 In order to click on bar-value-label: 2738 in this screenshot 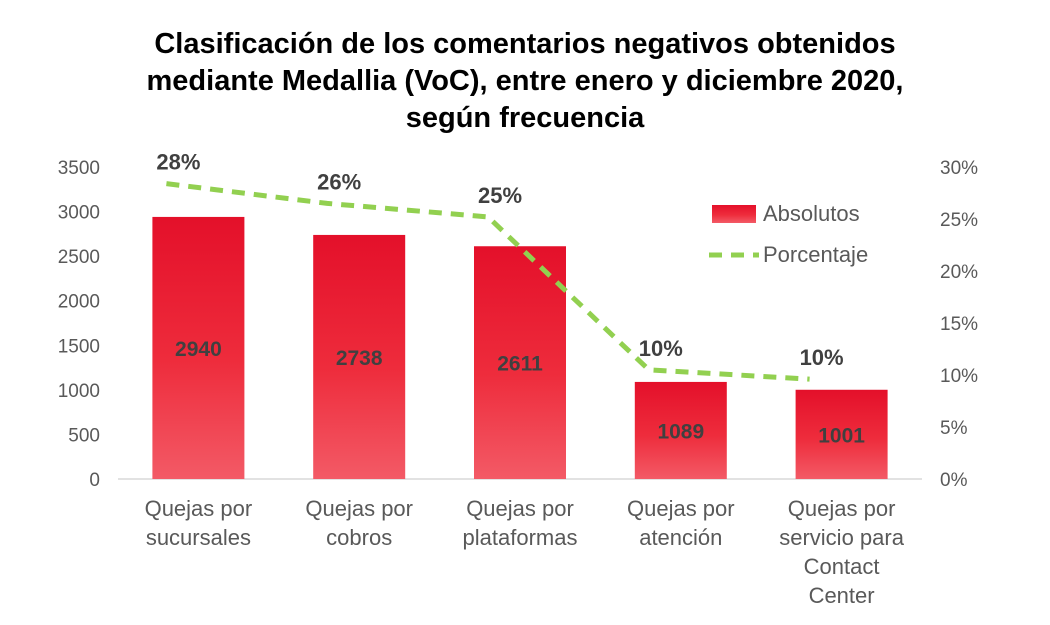, I will do `click(359, 358)`.